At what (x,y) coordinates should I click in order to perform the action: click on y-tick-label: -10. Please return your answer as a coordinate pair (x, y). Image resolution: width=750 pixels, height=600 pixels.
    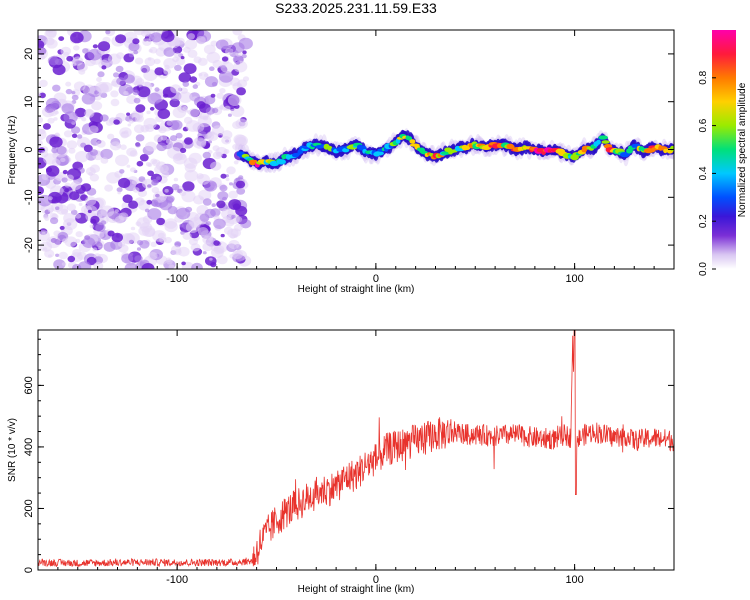
    Looking at the image, I should click on (29, 197).